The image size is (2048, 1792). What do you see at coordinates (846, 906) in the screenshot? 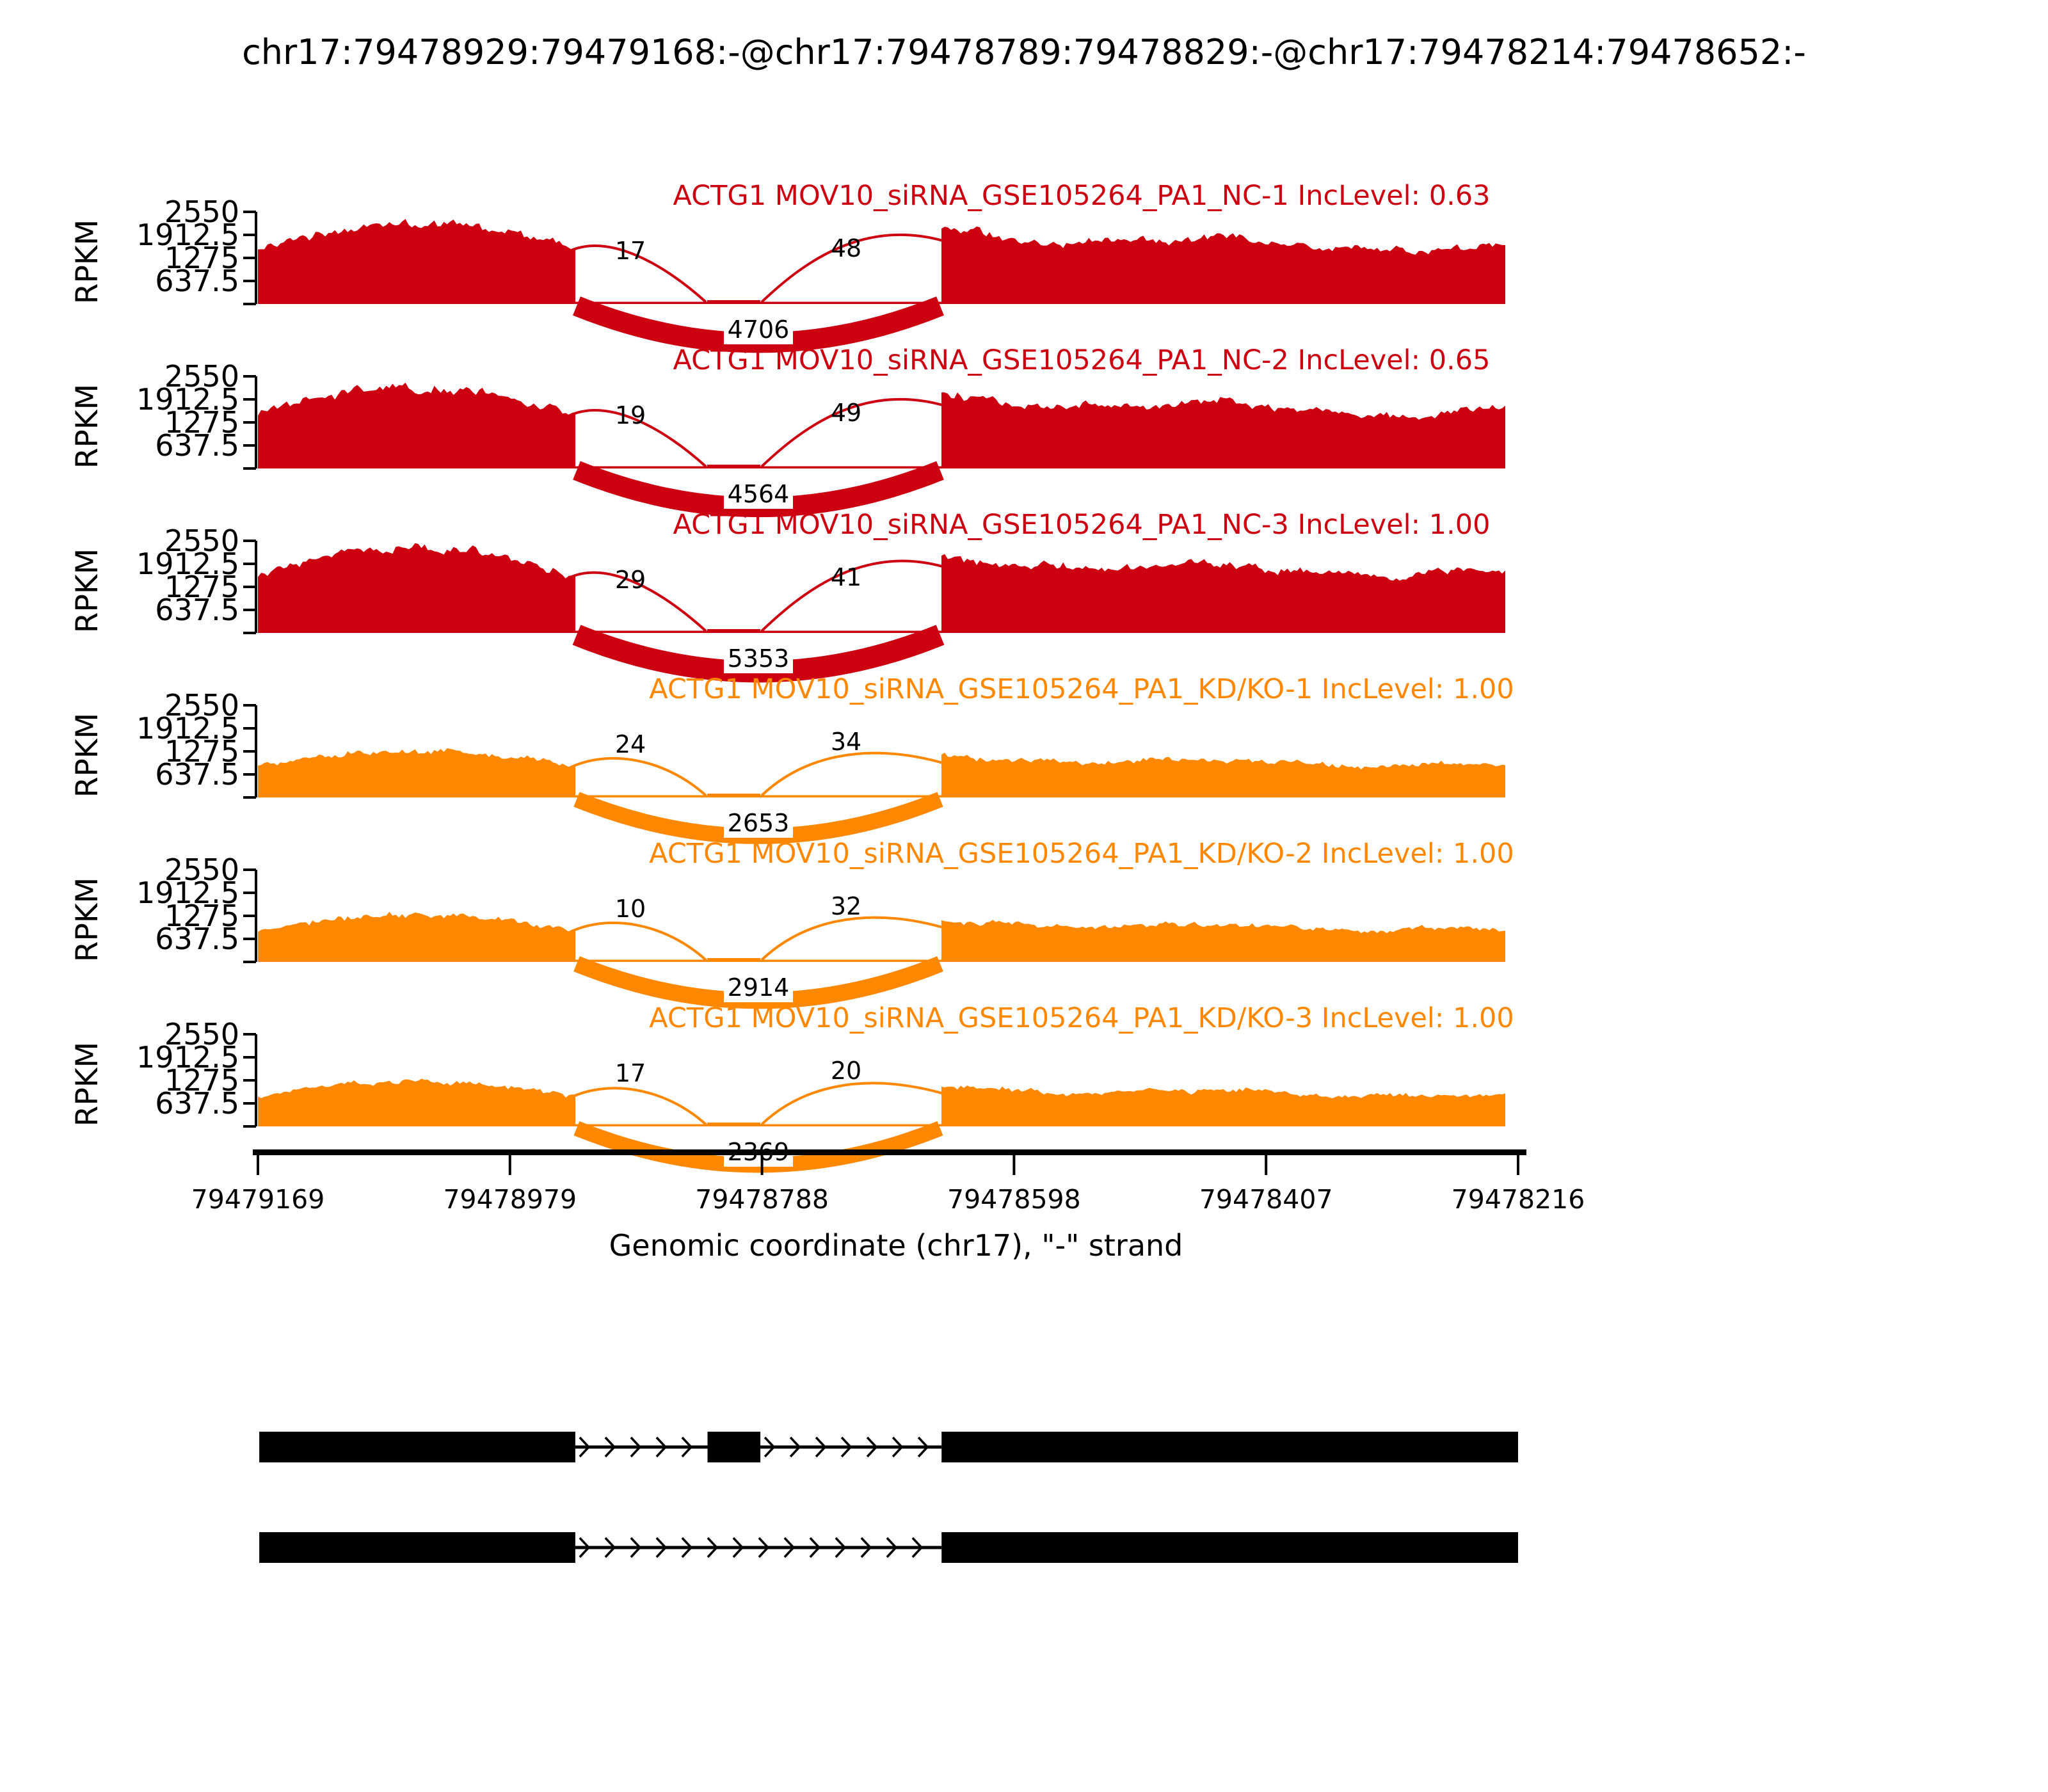
I see `junction-count-right: 32` at bounding box center [846, 906].